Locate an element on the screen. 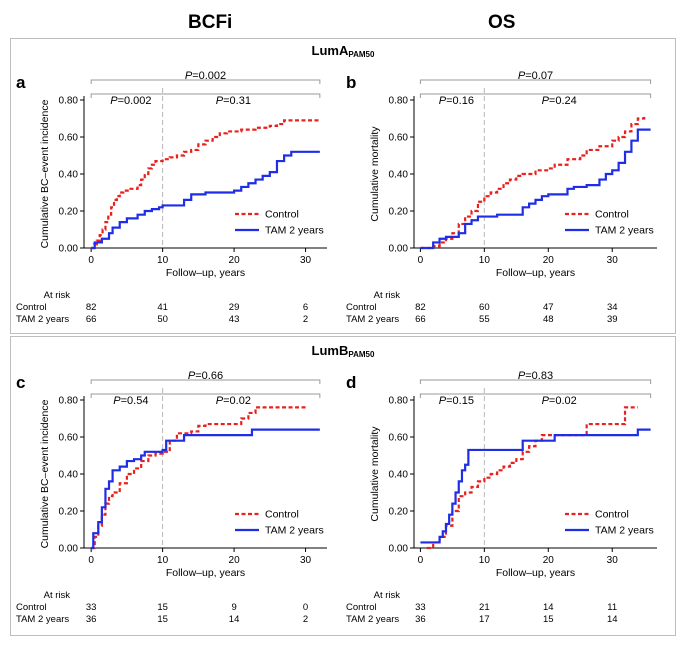 This screenshot has width=685, height=650. p-late-label: P=0.24 is located at coordinates (559, 101).